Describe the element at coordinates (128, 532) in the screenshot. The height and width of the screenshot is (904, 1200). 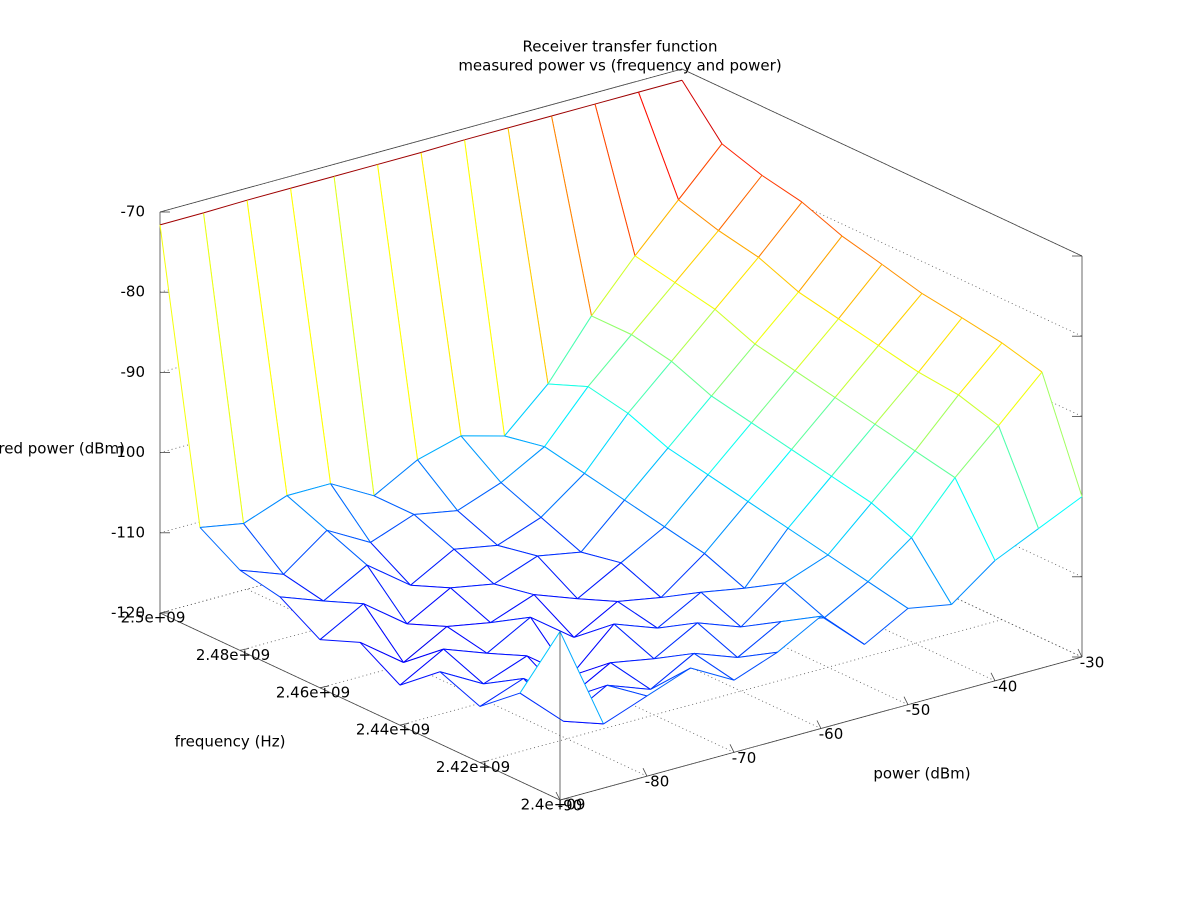
I see `z-tick-label: -110` at that location.